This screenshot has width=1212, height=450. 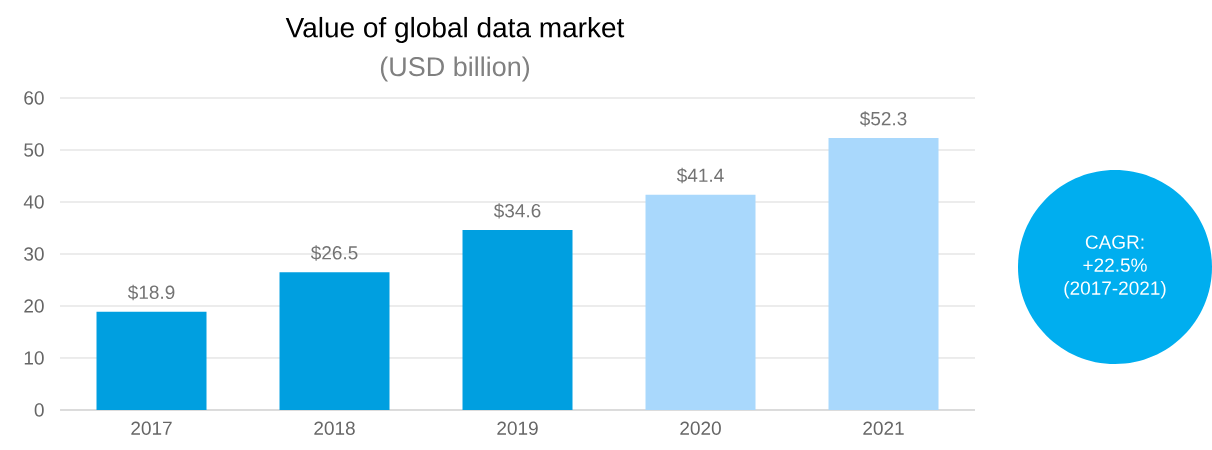 I want to click on data-label: $34.6, so click(x=517, y=211).